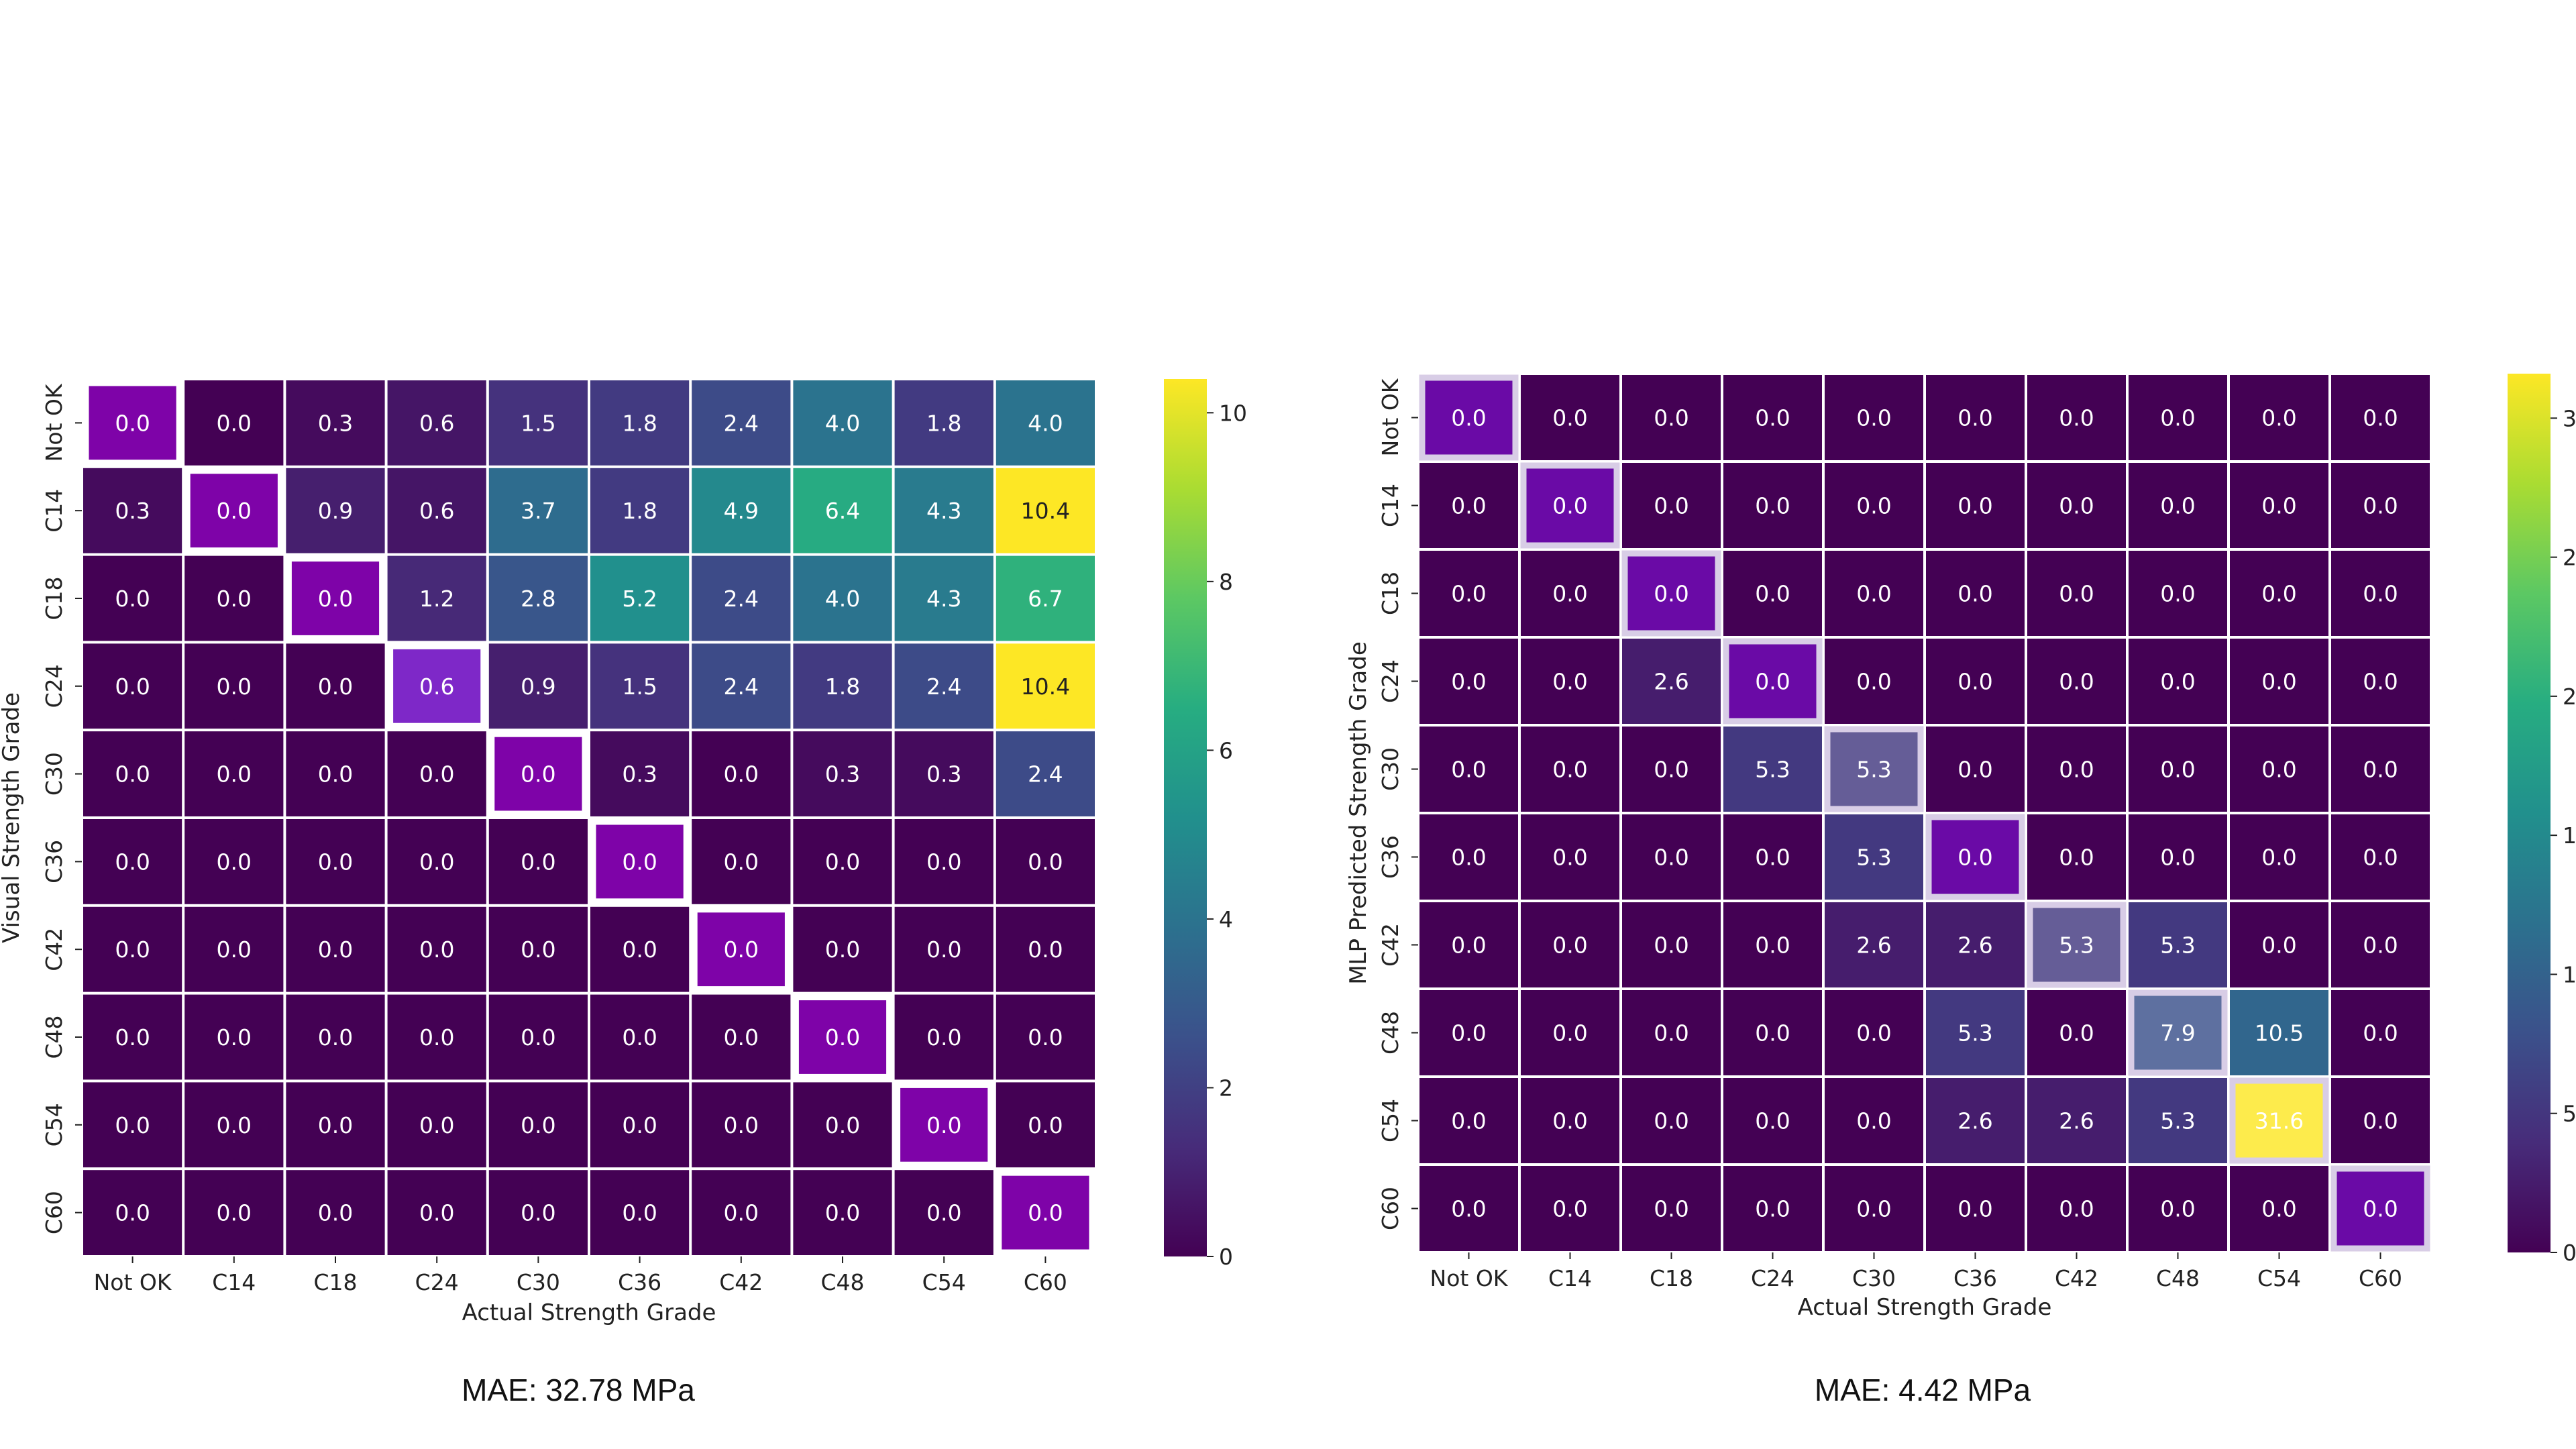  I want to click on right-mae-caption: MAE: 4.42 MPa, so click(1922, 1390).